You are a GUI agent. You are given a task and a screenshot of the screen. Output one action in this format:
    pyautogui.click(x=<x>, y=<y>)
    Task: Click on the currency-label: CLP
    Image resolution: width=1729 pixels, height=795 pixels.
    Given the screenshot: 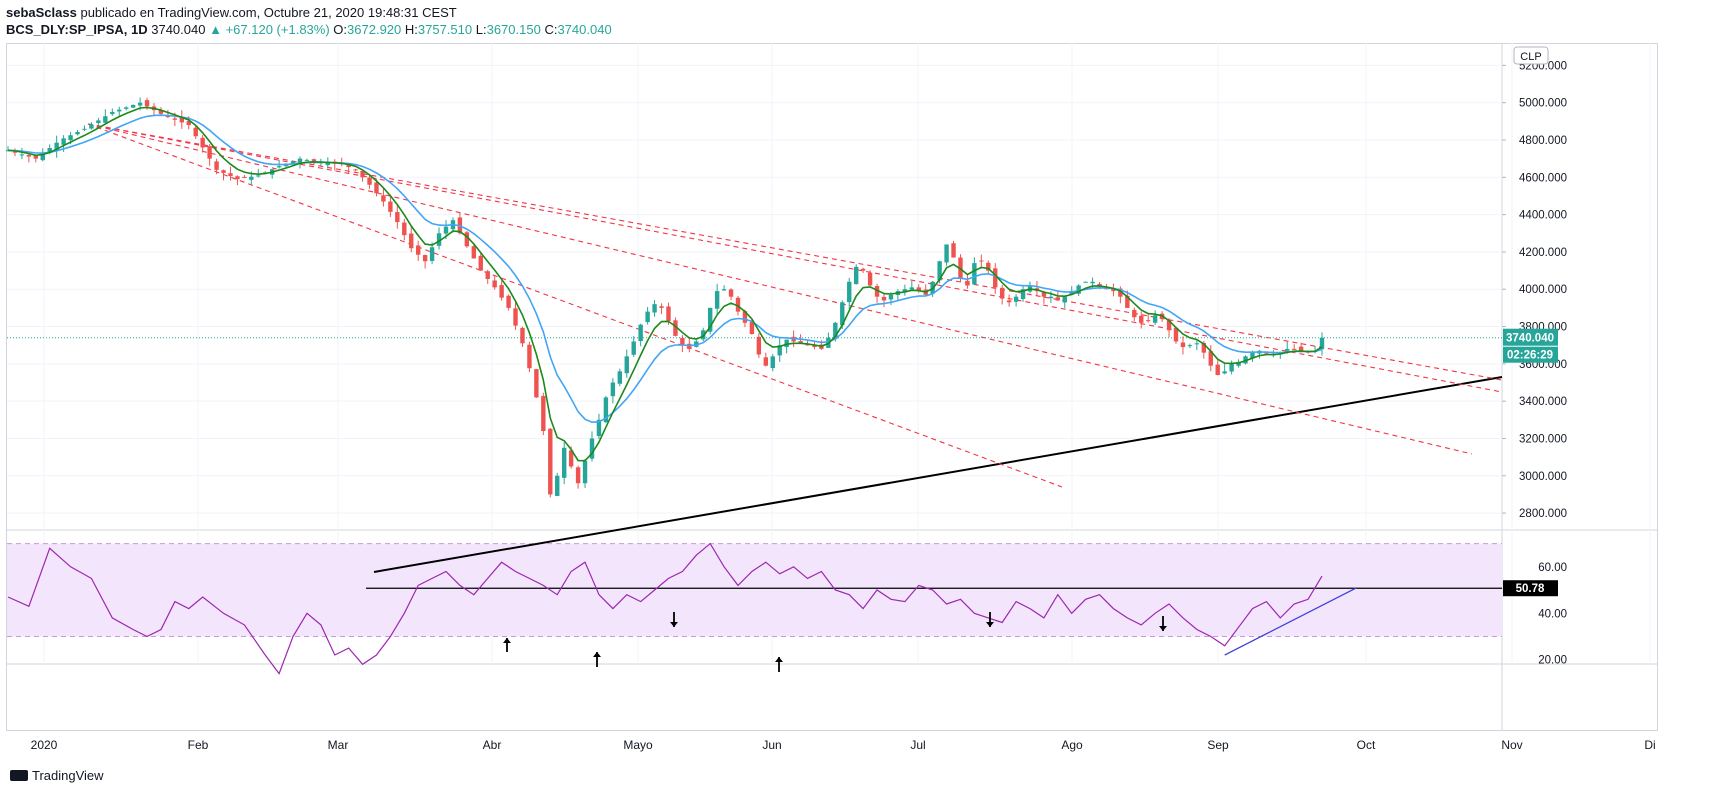 What is the action you would take?
    pyautogui.click(x=1530, y=57)
    